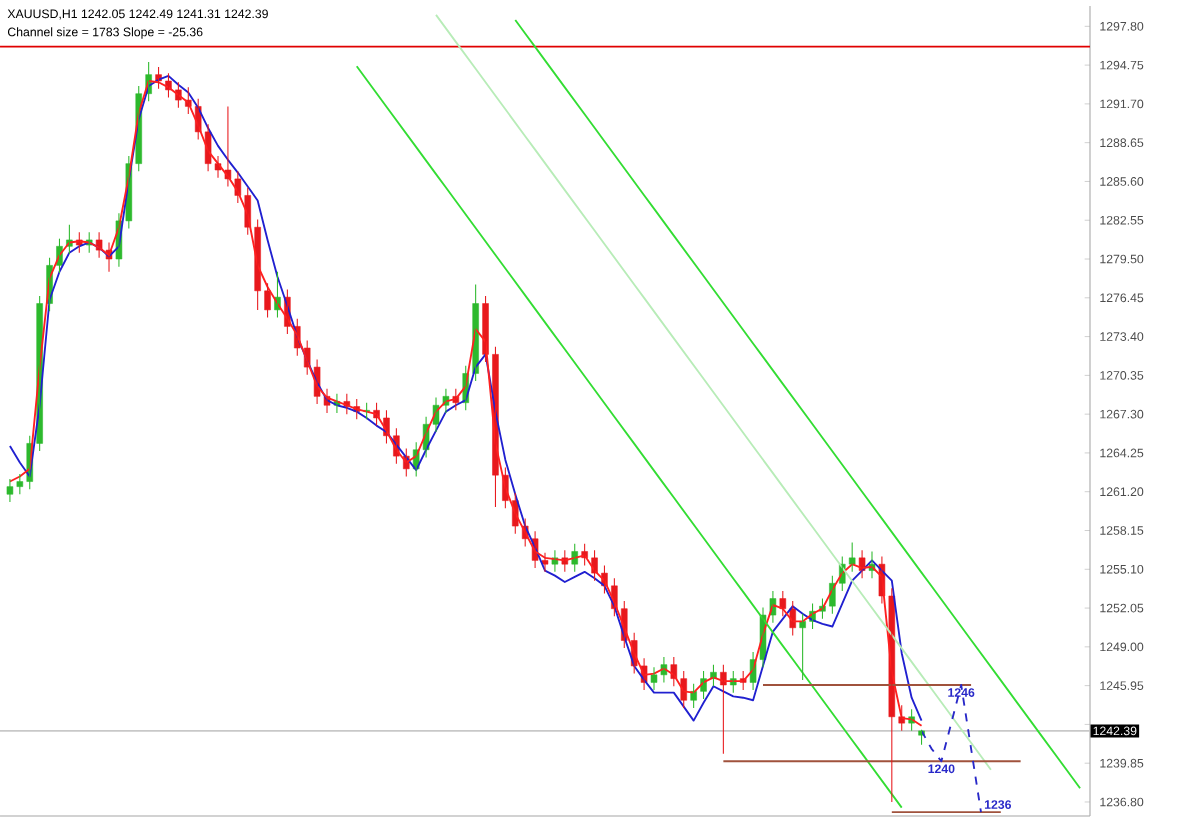 This screenshot has width=1200, height=820. I want to click on line-series, so click(951, 749).